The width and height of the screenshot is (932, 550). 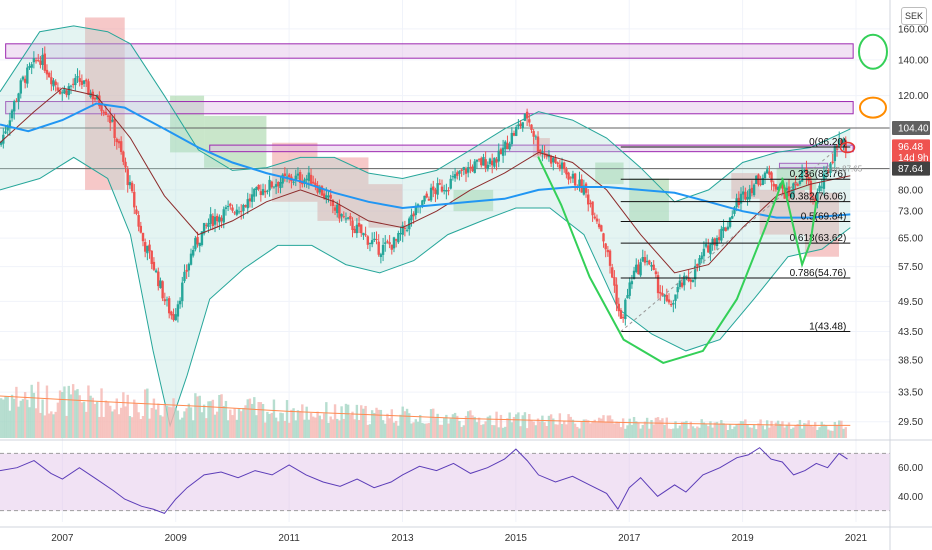 What do you see at coordinates (466, 476) in the screenshot?
I see `rsi-panel` at bounding box center [466, 476].